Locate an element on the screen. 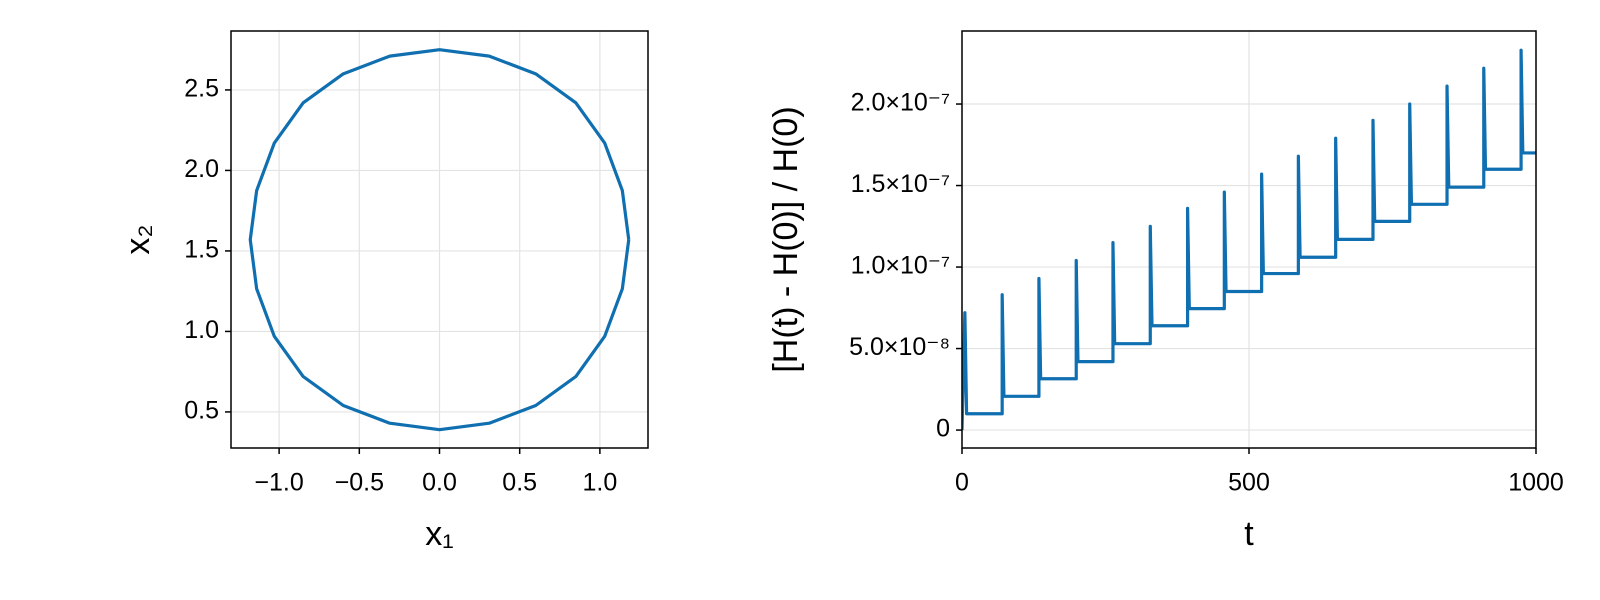  x-tick-label: 1000 is located at coordinates (1536, 483).